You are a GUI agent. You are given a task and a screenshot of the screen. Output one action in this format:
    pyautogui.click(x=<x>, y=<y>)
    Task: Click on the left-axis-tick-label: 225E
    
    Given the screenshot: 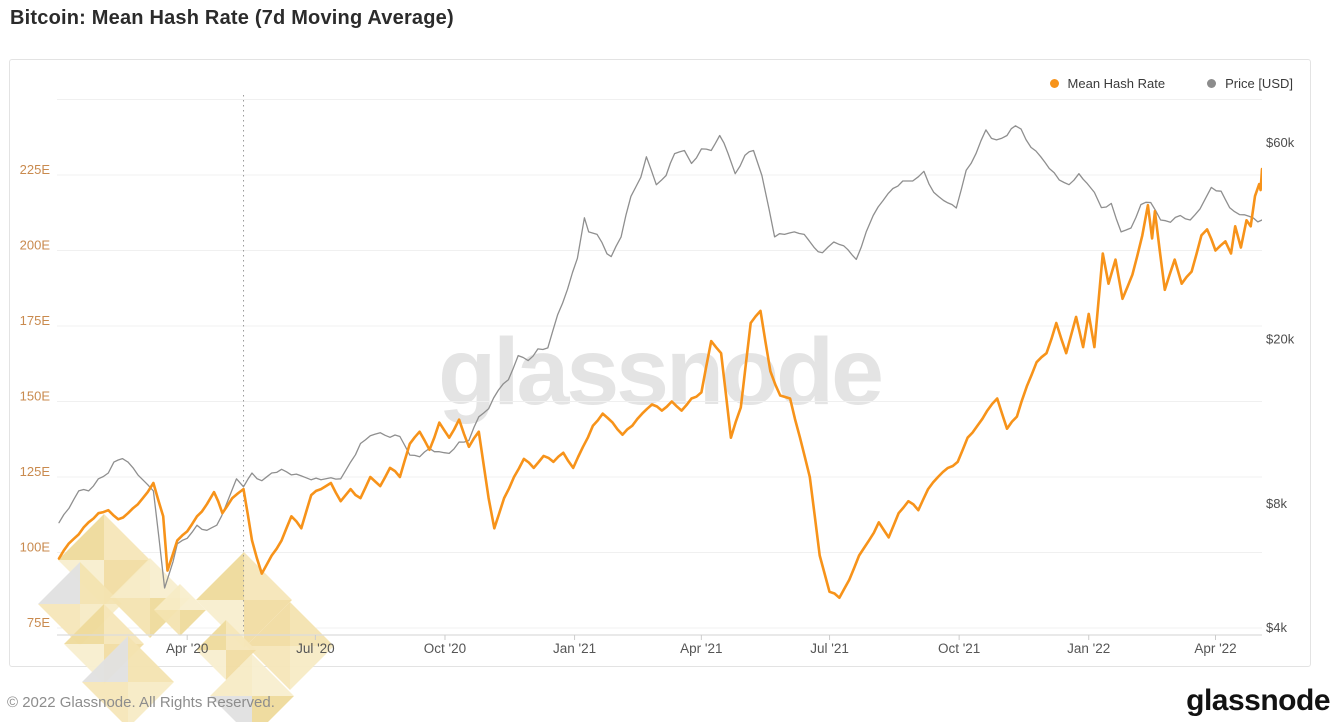 What is the action you would take?
    pyautogui.click(x=35, y=169)
    